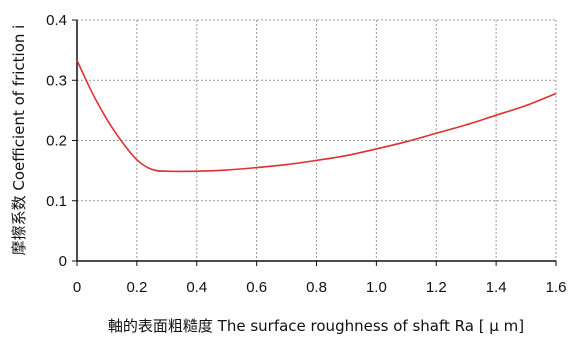 This screenshot has width=573, height=340. What do you see at coordinates (436, 287) in the screenshot?
I see `x-tick-label: 1.2` at bounding box center [436, 287].